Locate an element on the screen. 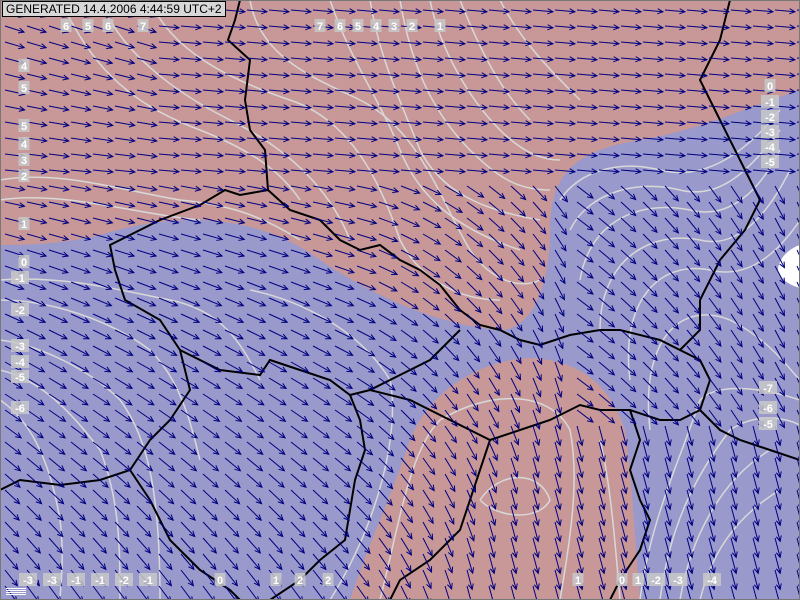 Image resolution: width=800 pixels, height=600 pixels. contour-label-text: 5 is located at coordinates (24, 127).